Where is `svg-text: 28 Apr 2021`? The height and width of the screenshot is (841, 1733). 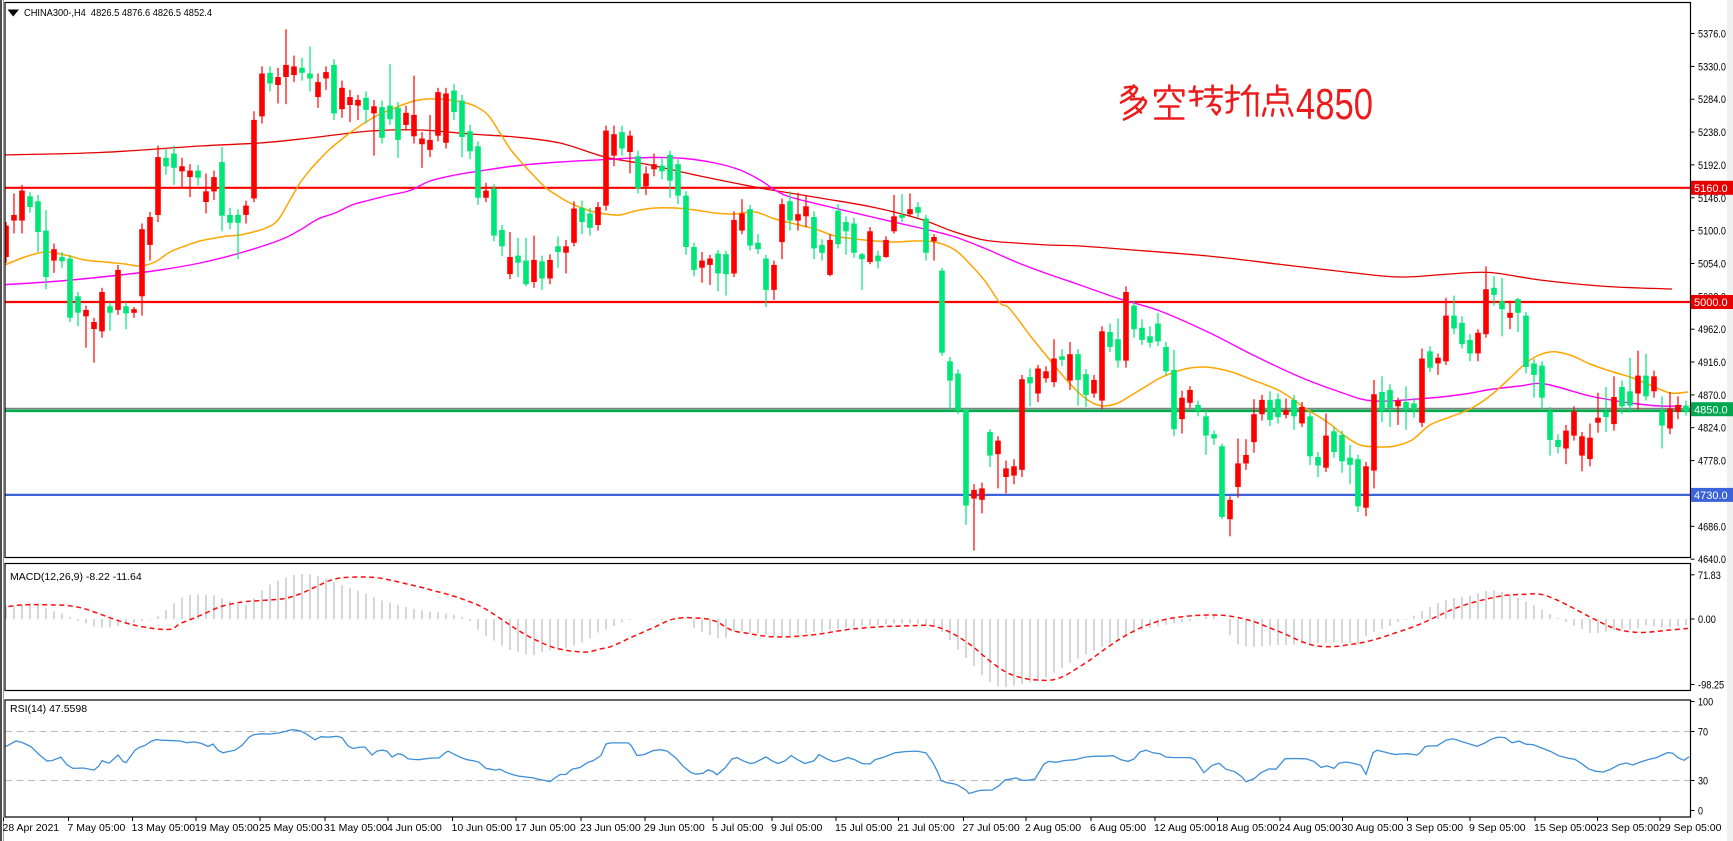 svg-text: 28 Apr 2021 is located at coordinates (31, 828).